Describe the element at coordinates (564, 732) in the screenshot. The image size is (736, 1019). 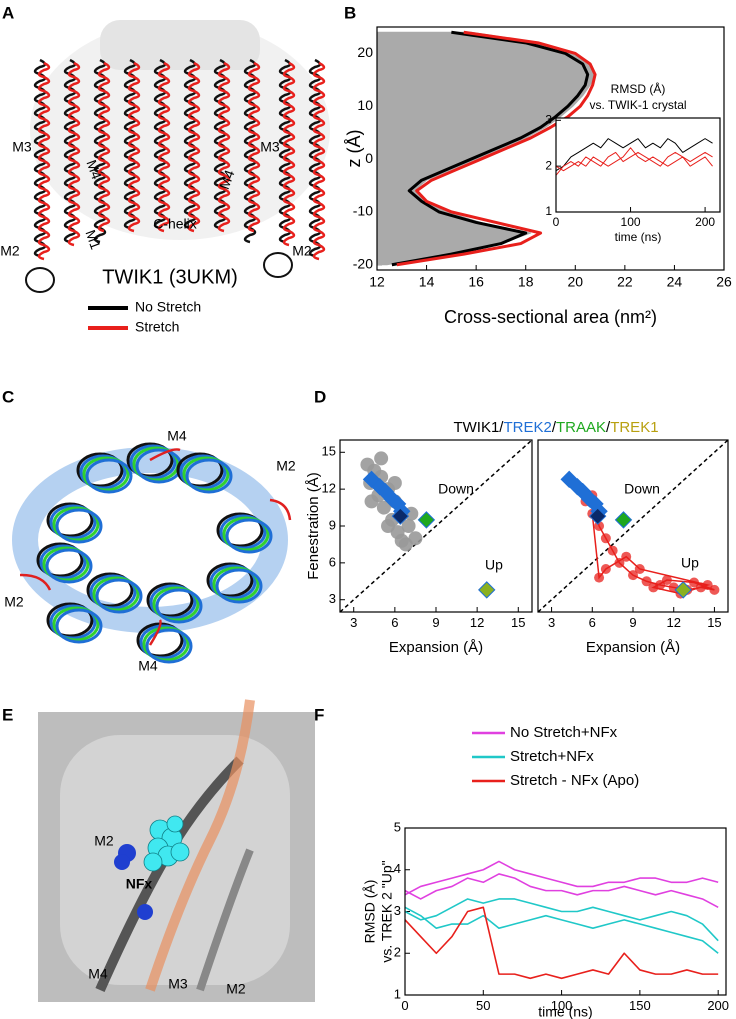
I see `legend-label: No Stretch+NFx` at that location.